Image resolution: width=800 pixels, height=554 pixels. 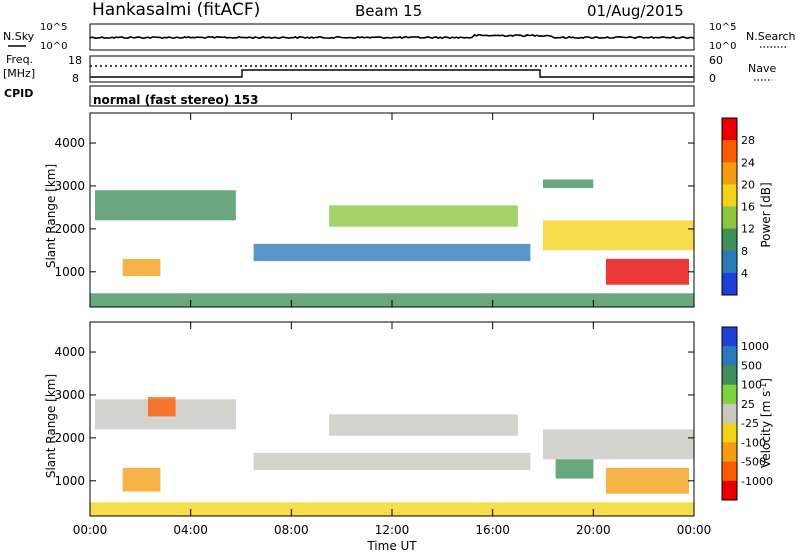 What do you see at coordinates (51, 216) in the screenshot?
I see `power-y-axis-label: Slant Range [km]` at bounding box center [51, 216].